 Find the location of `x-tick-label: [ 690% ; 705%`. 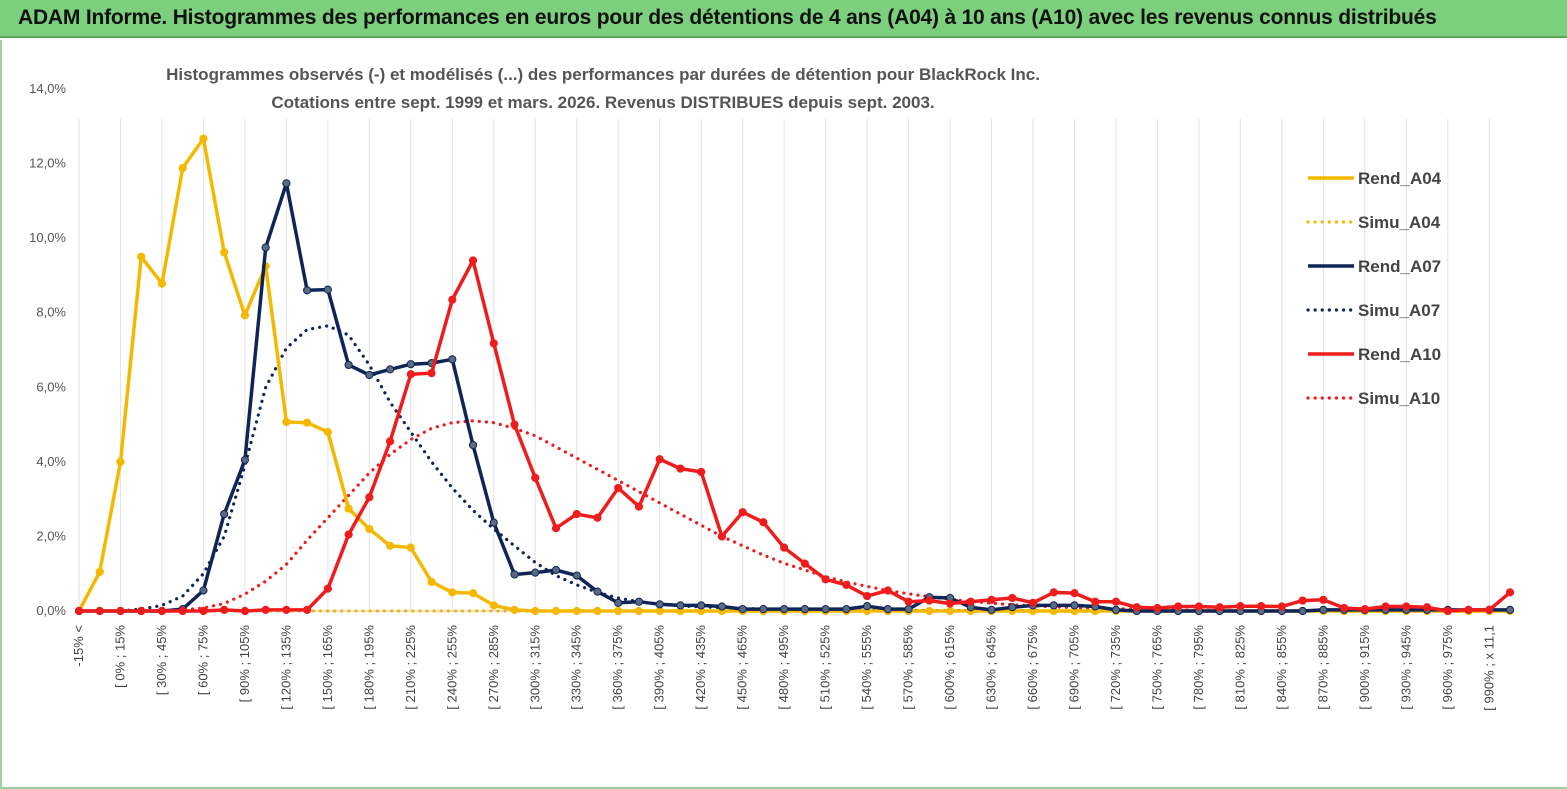

x-tick-label: [ 690% ; 705% is located at coordinates (1073, 667).